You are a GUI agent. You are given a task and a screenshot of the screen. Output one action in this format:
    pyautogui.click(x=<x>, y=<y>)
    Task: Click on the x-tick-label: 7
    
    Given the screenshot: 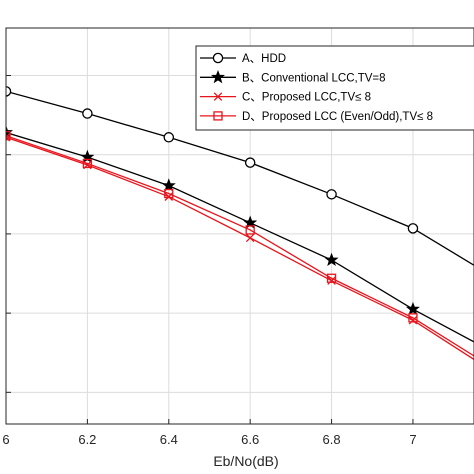 What is the action you would take?
    pyautogui.click(x=412, y=439)
    